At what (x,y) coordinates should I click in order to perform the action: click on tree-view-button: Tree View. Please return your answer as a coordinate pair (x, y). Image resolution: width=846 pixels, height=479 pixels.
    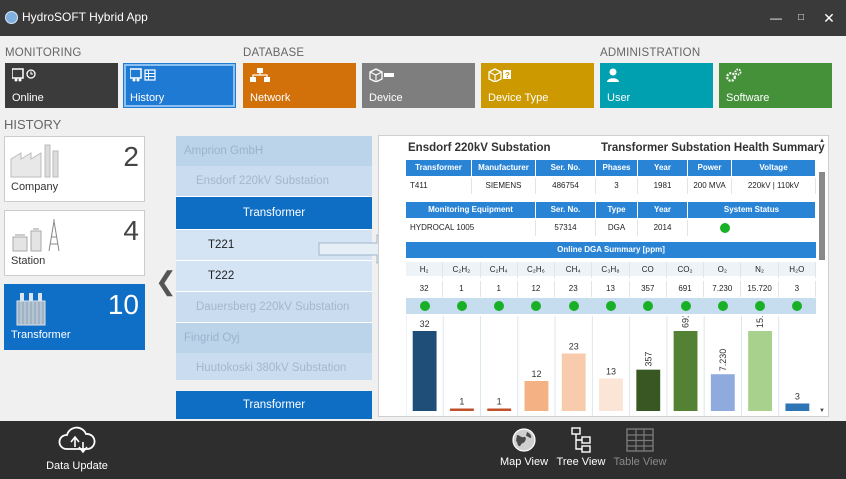
    Looking at the image, I should click on (581, 447).